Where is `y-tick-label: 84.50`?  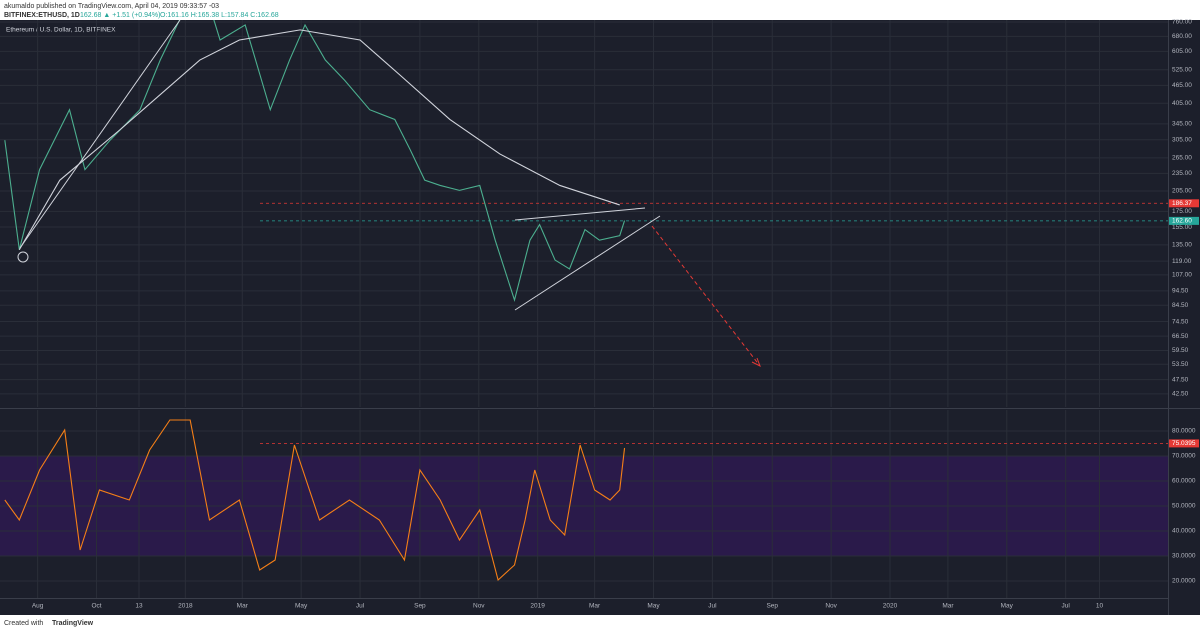
y-tick-label: 84.50 is located at coordinates (1180, 305).